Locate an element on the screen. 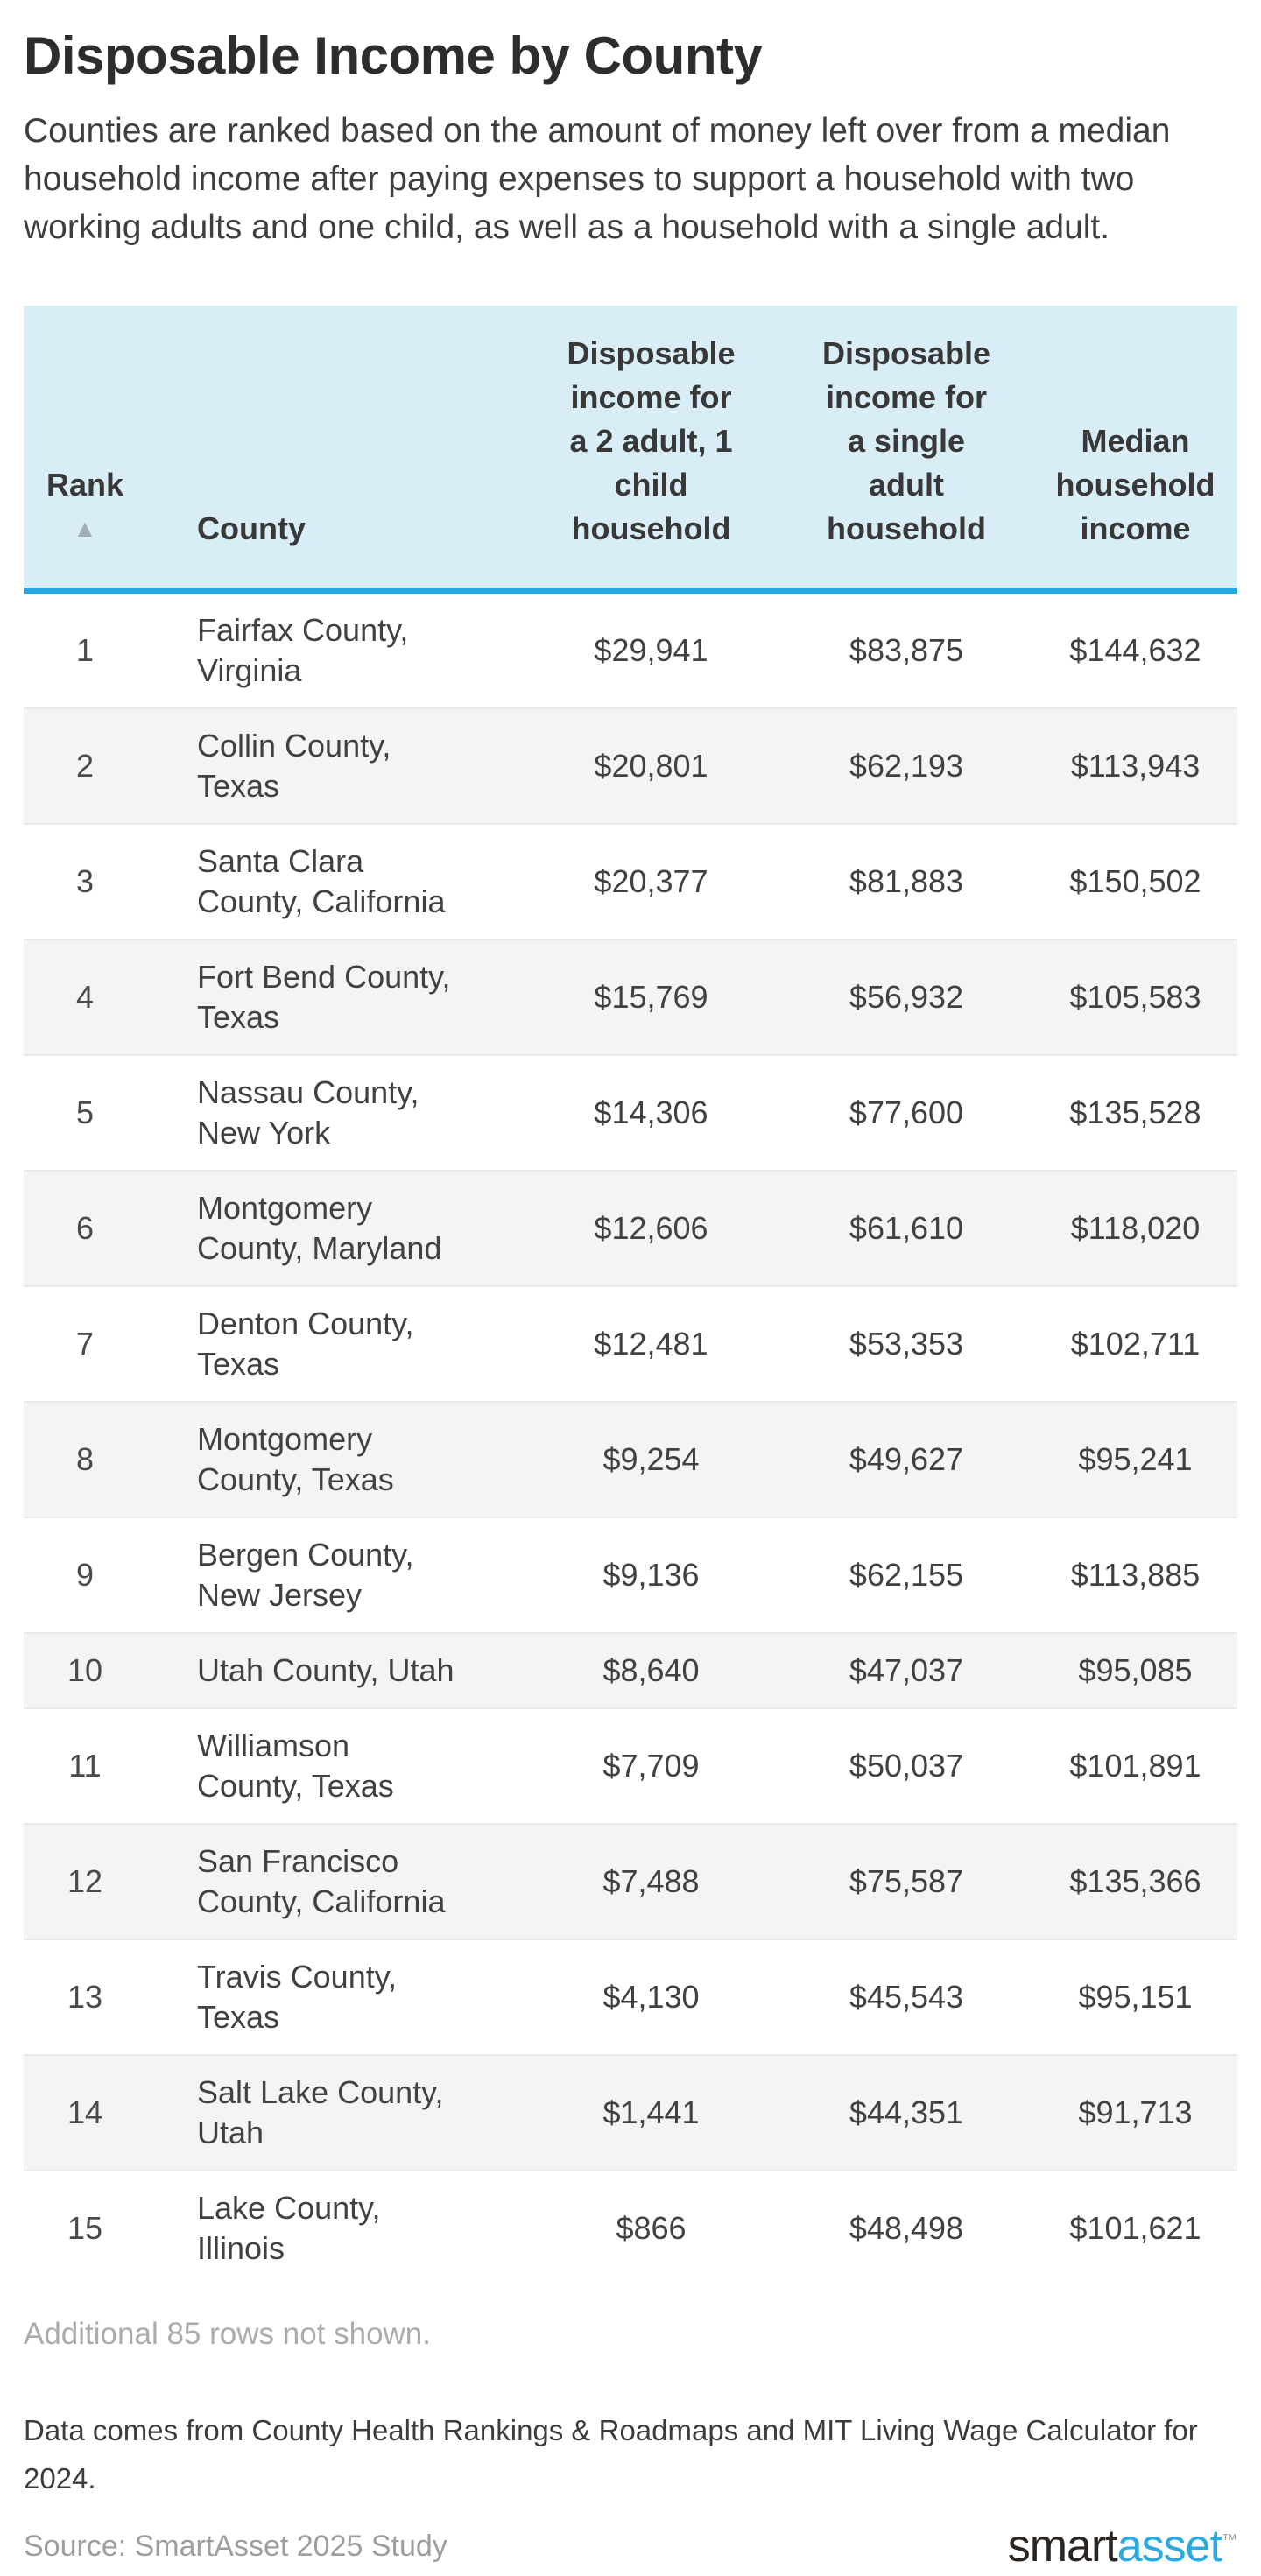  rank-cell: 7 is located at coordinates (85, 1344).